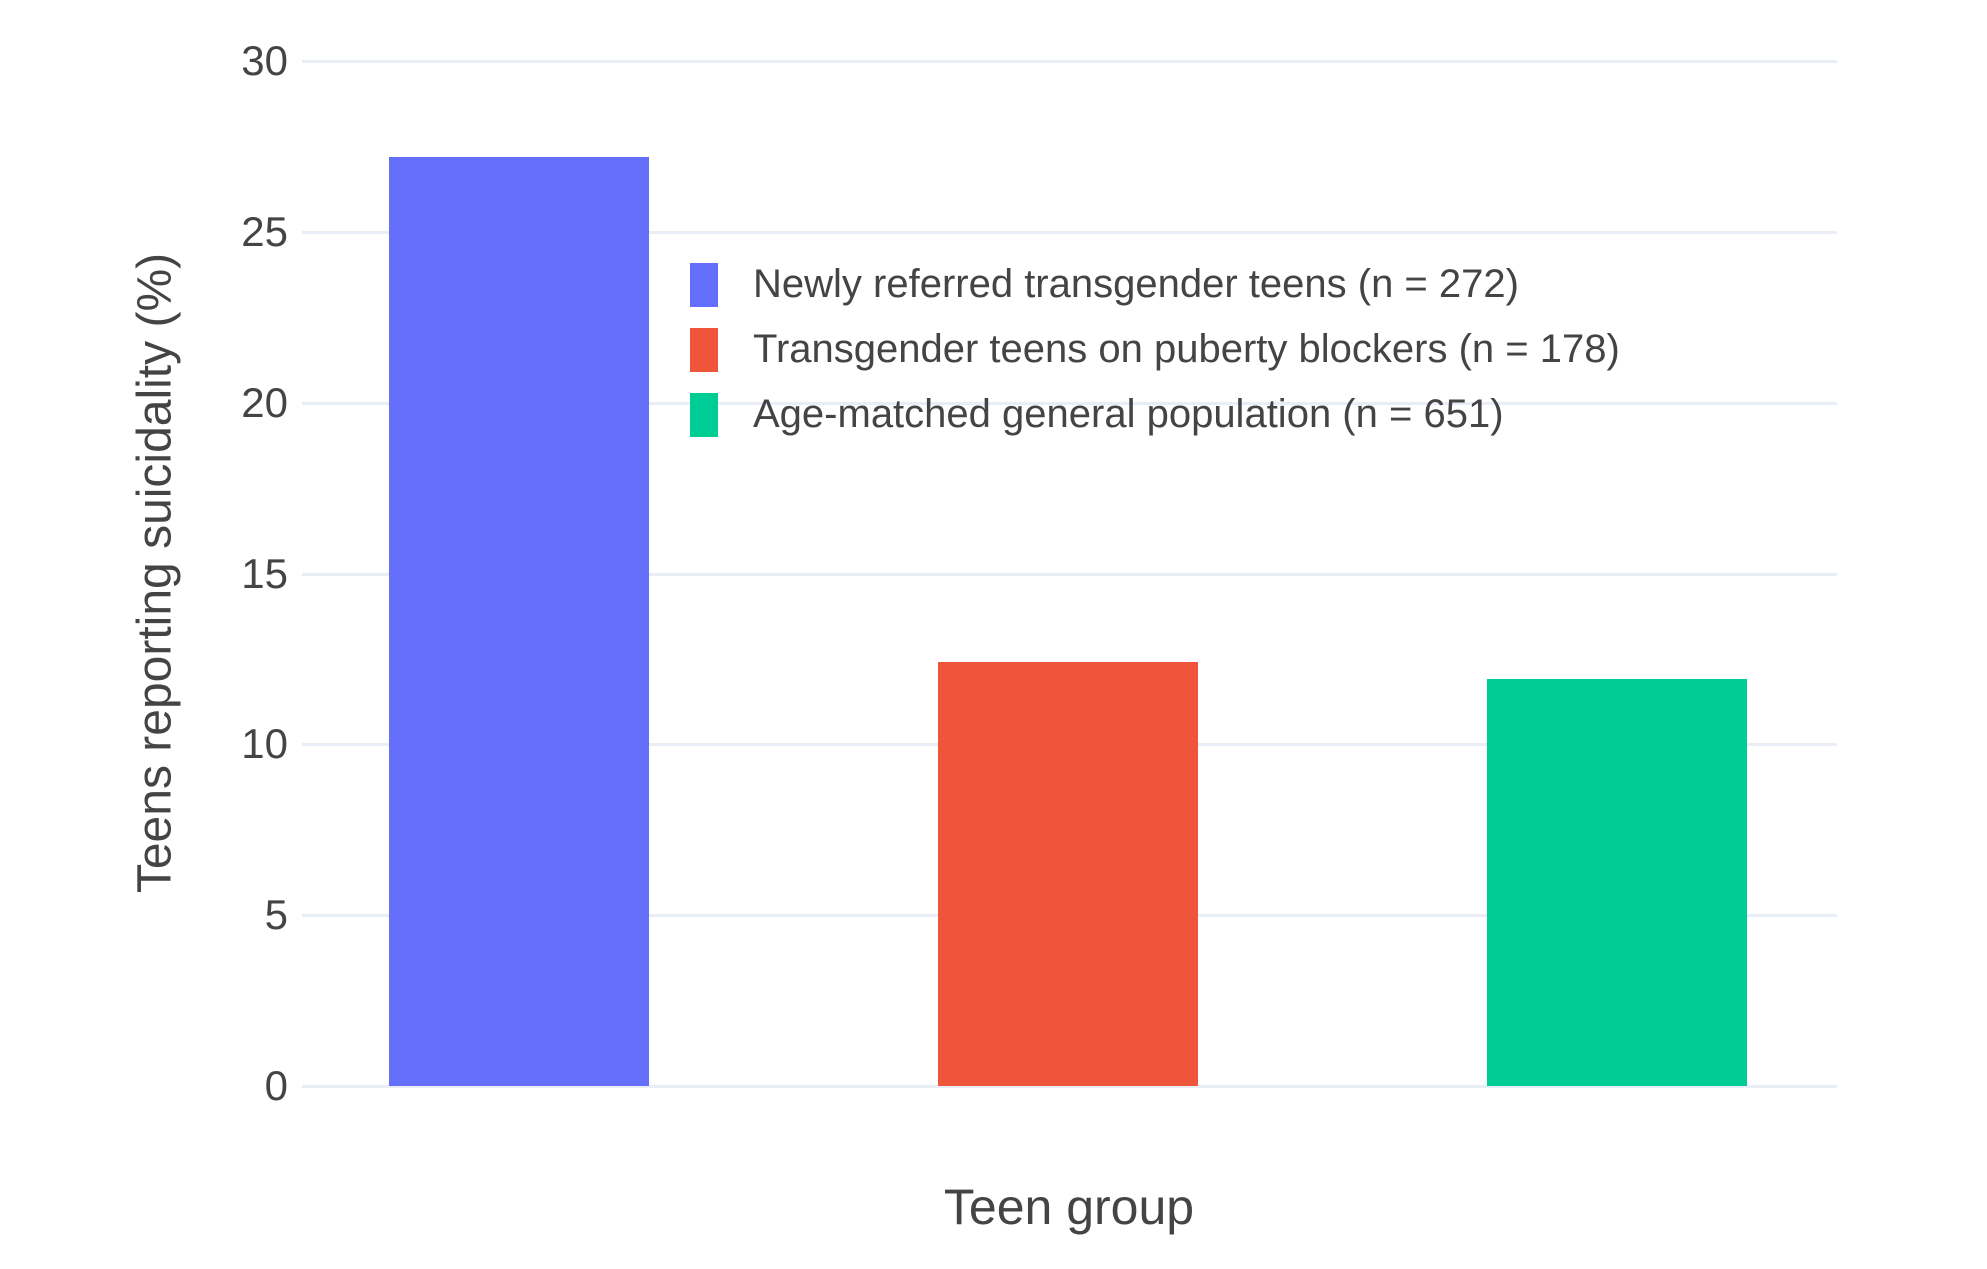  Describe the element at coordinates (1128, 414) in the screenshot. I see `legend-label: Age-matched general population (n = 651)` at that location.